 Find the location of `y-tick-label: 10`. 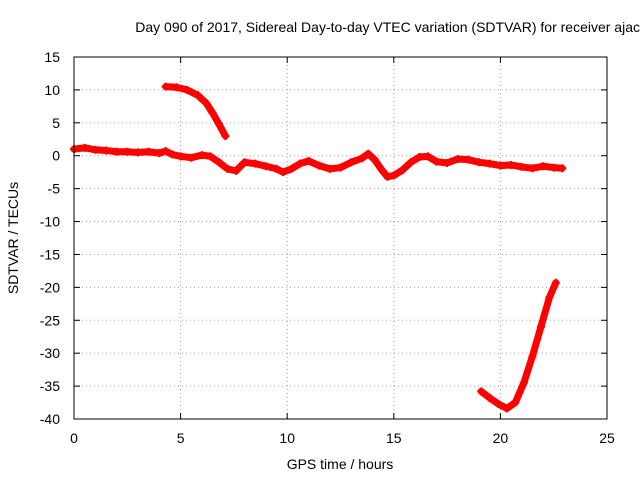

y-tick-label: 10 is located at coordinates (52, 90).